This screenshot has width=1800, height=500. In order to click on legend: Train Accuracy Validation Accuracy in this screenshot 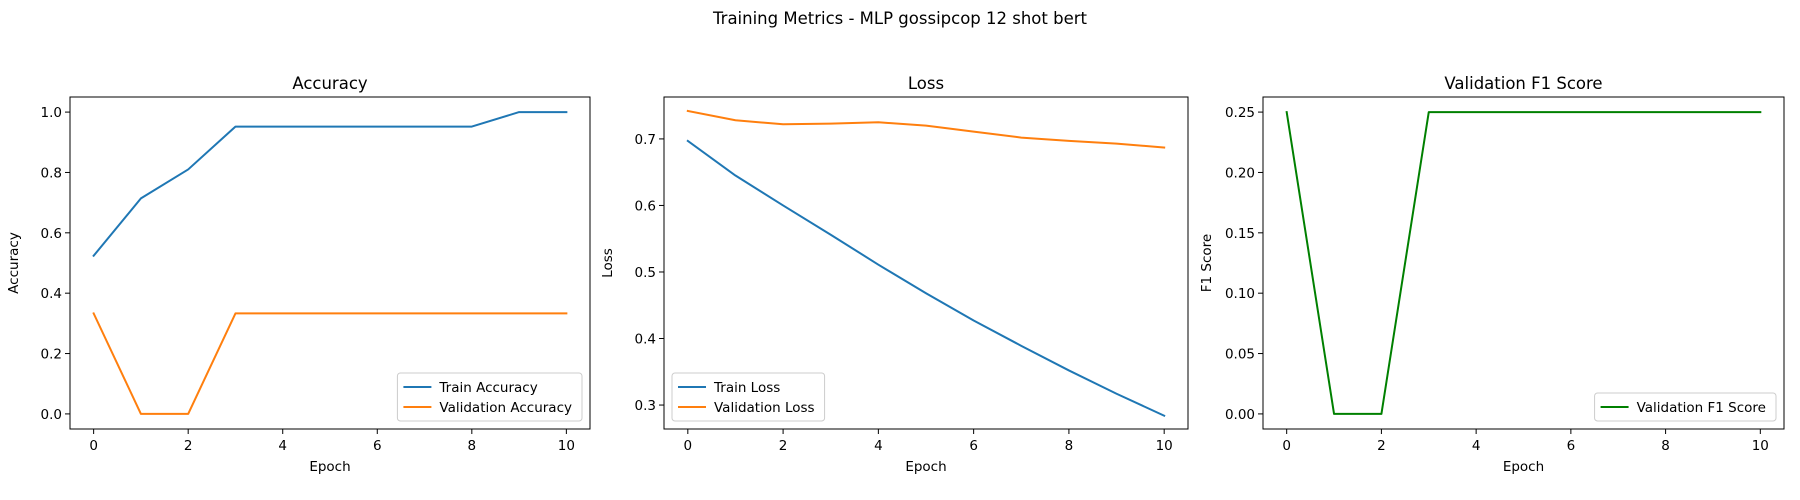, I will do `click(489, 397)`.